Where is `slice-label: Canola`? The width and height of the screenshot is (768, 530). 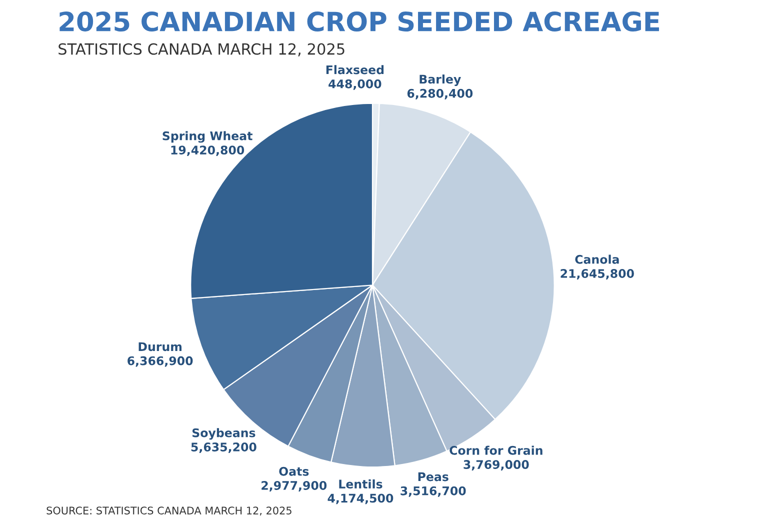 slice-label: Canola is located at coordinates (597, 259).